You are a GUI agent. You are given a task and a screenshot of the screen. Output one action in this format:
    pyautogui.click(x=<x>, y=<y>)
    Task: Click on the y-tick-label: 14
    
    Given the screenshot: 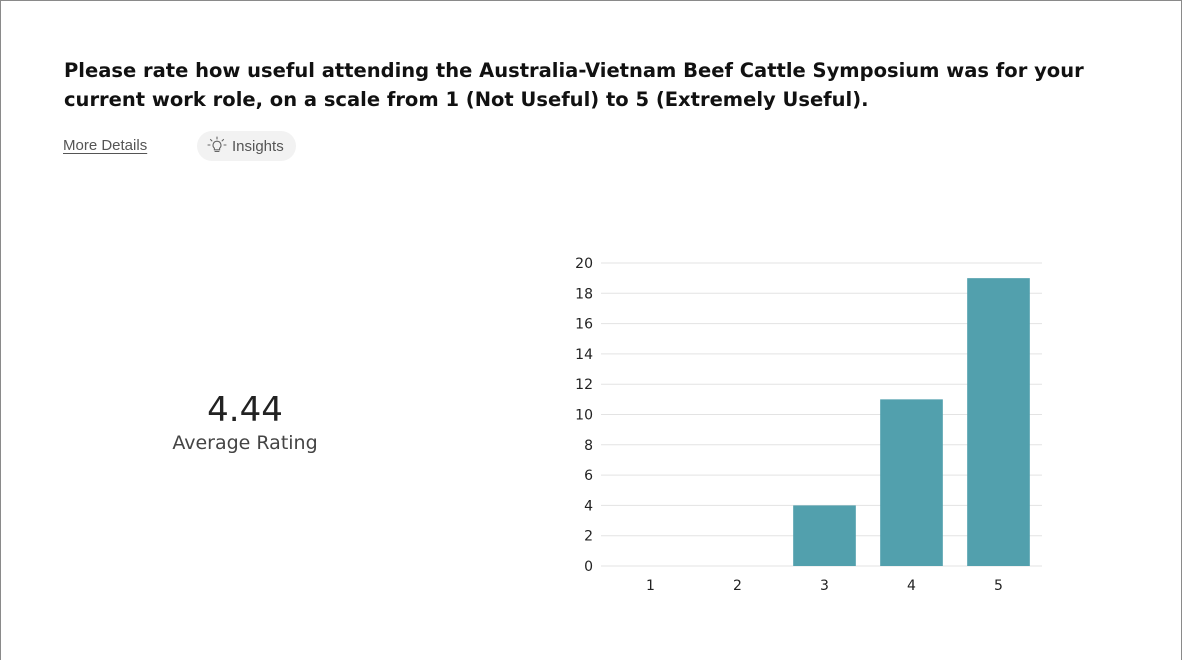 What is the action you would take?
    pyautogui.click(x=584, y=355)
    